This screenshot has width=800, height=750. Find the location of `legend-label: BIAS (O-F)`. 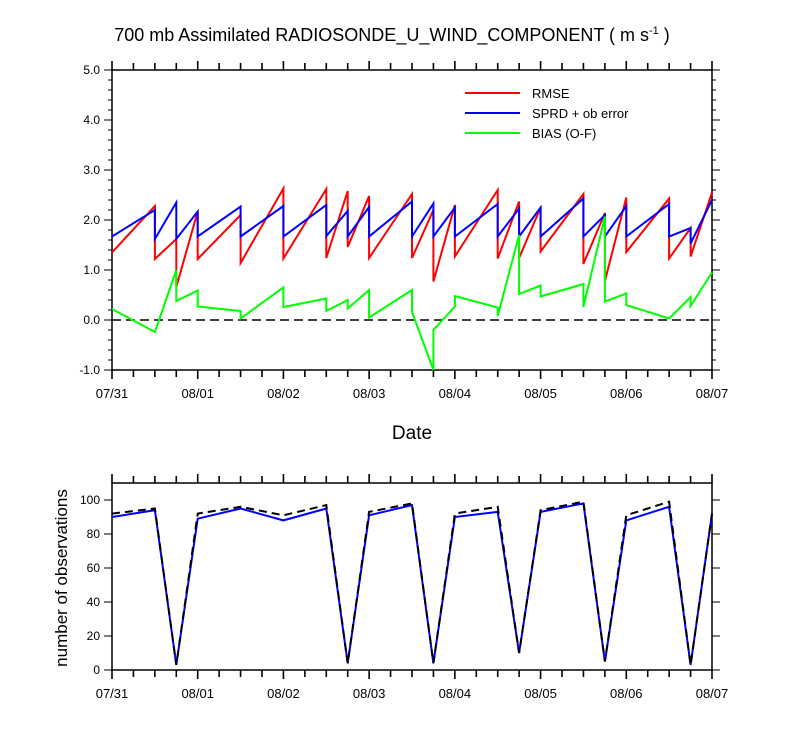

legend-label: BIAS (O-F) is located at coordinates (564, 133).